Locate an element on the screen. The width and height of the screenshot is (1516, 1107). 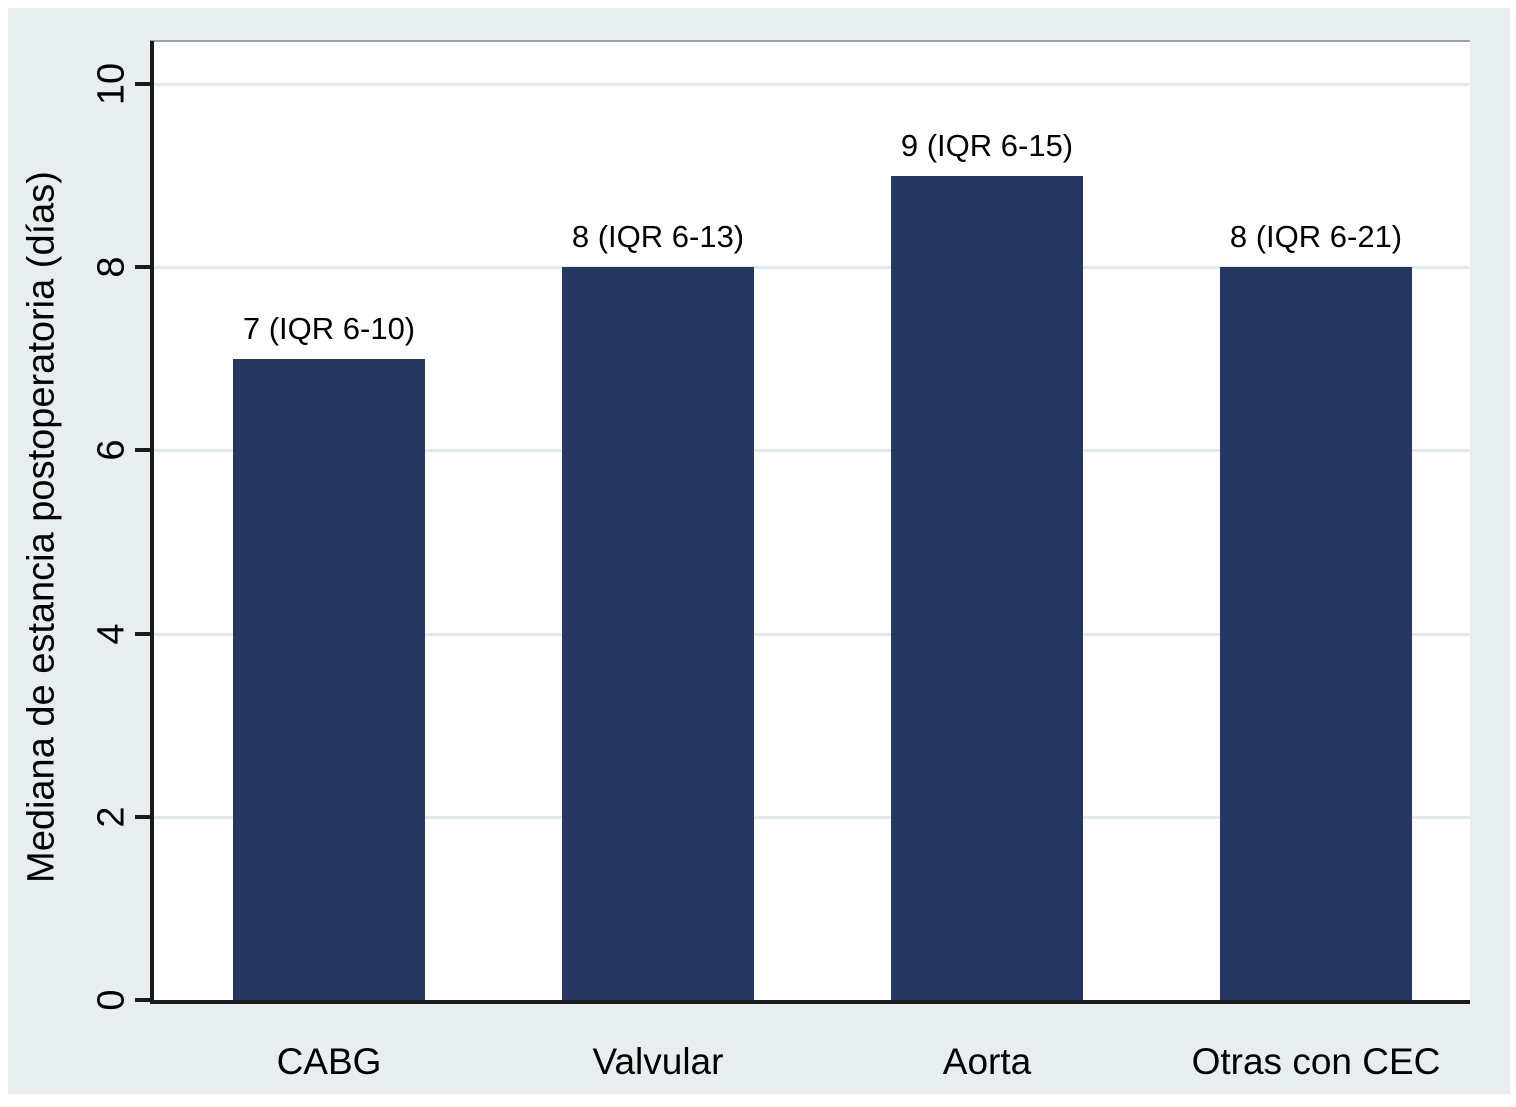
bar-value-label: 7 (IQR 6-10) is located at coordinates (329, 328).